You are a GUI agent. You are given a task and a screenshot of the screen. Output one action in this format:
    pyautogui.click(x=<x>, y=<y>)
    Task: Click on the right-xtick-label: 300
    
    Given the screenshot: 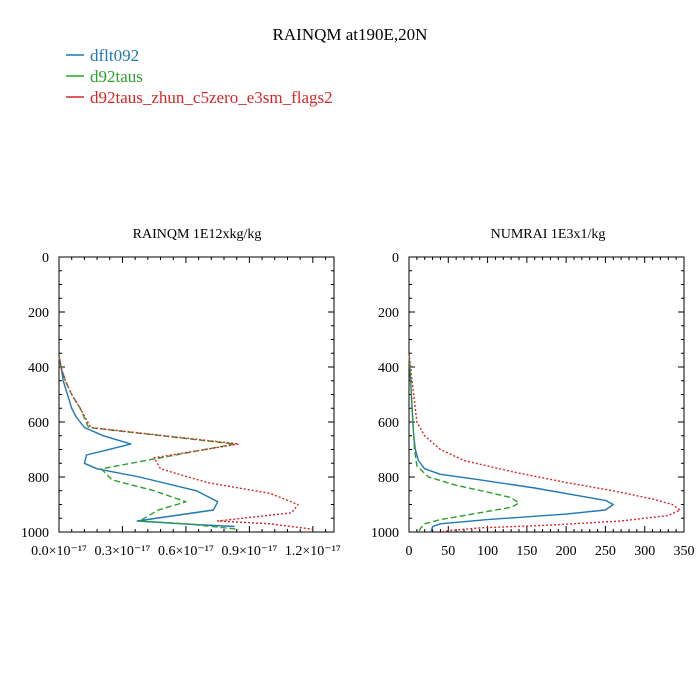 What is the action you would take?
    pyautogui.click(x=644, y=551)
    